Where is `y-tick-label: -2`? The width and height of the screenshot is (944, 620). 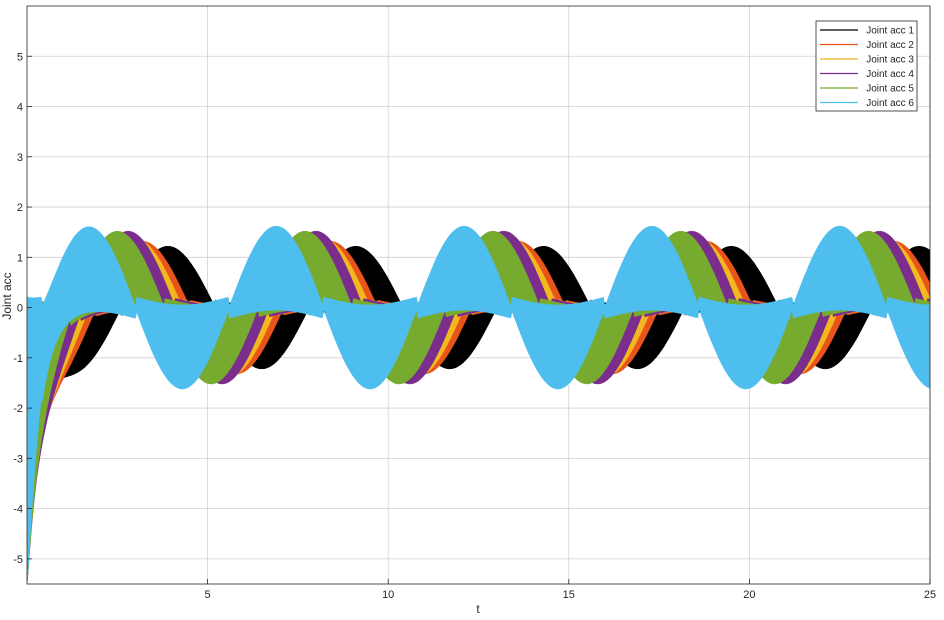
y-tick-label: -2 is located at coordinates (18, 409).